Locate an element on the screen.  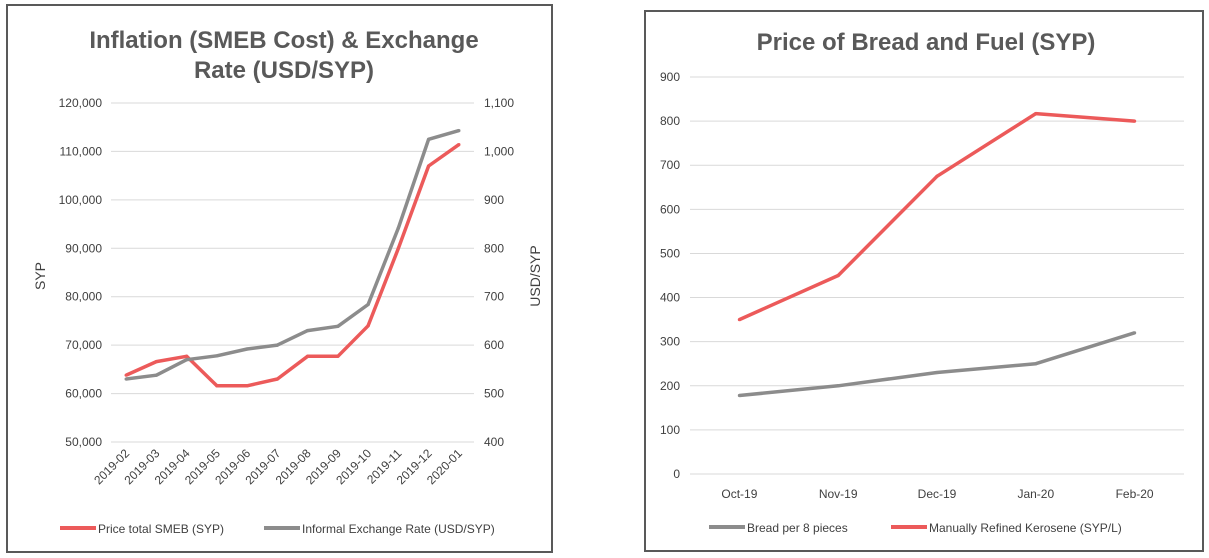
y2-tick-label: 1,000 is located at coordinates (499, 151).